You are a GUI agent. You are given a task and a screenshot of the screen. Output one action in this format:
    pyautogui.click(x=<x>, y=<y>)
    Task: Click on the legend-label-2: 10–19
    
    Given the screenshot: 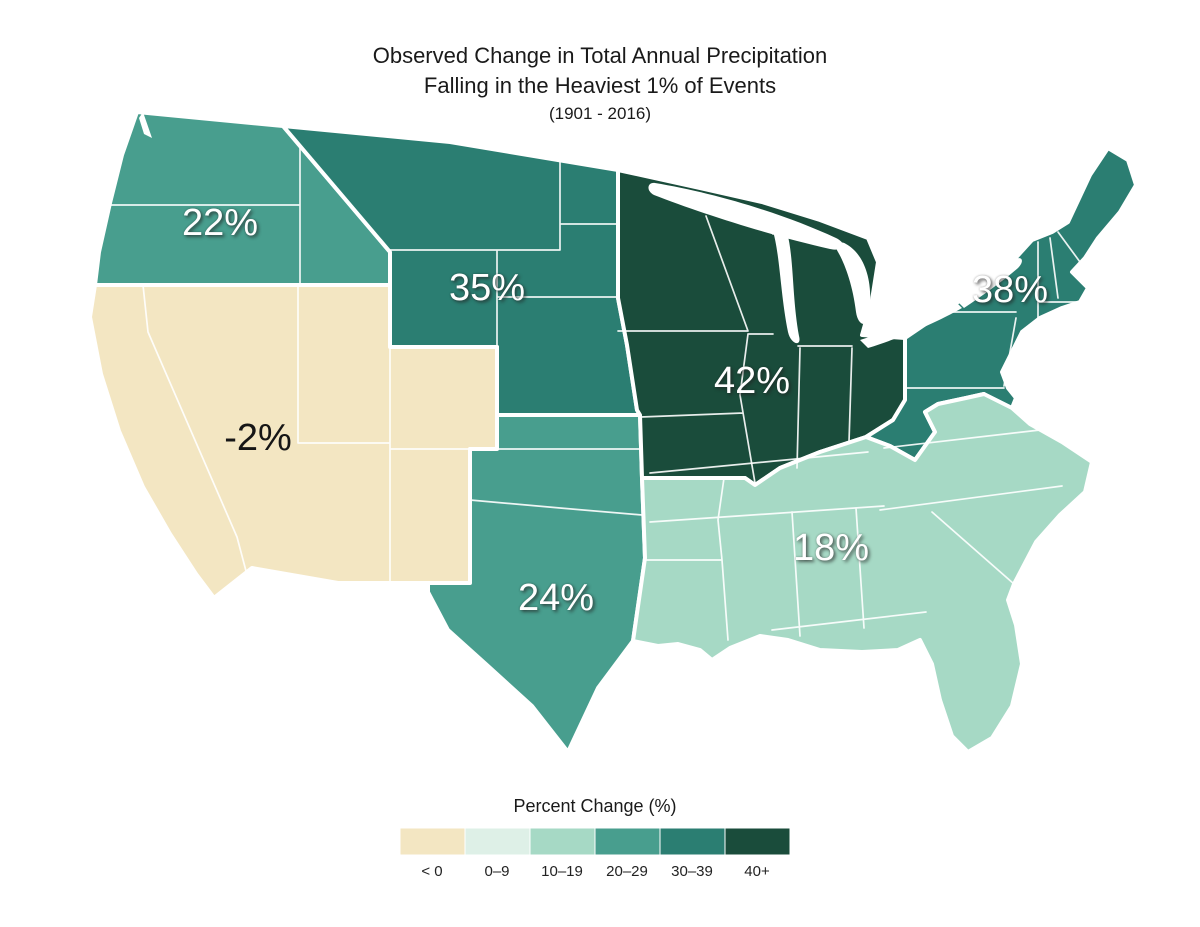 What is the action you would take?
    pyautogui.click(x=562, y=871)
    